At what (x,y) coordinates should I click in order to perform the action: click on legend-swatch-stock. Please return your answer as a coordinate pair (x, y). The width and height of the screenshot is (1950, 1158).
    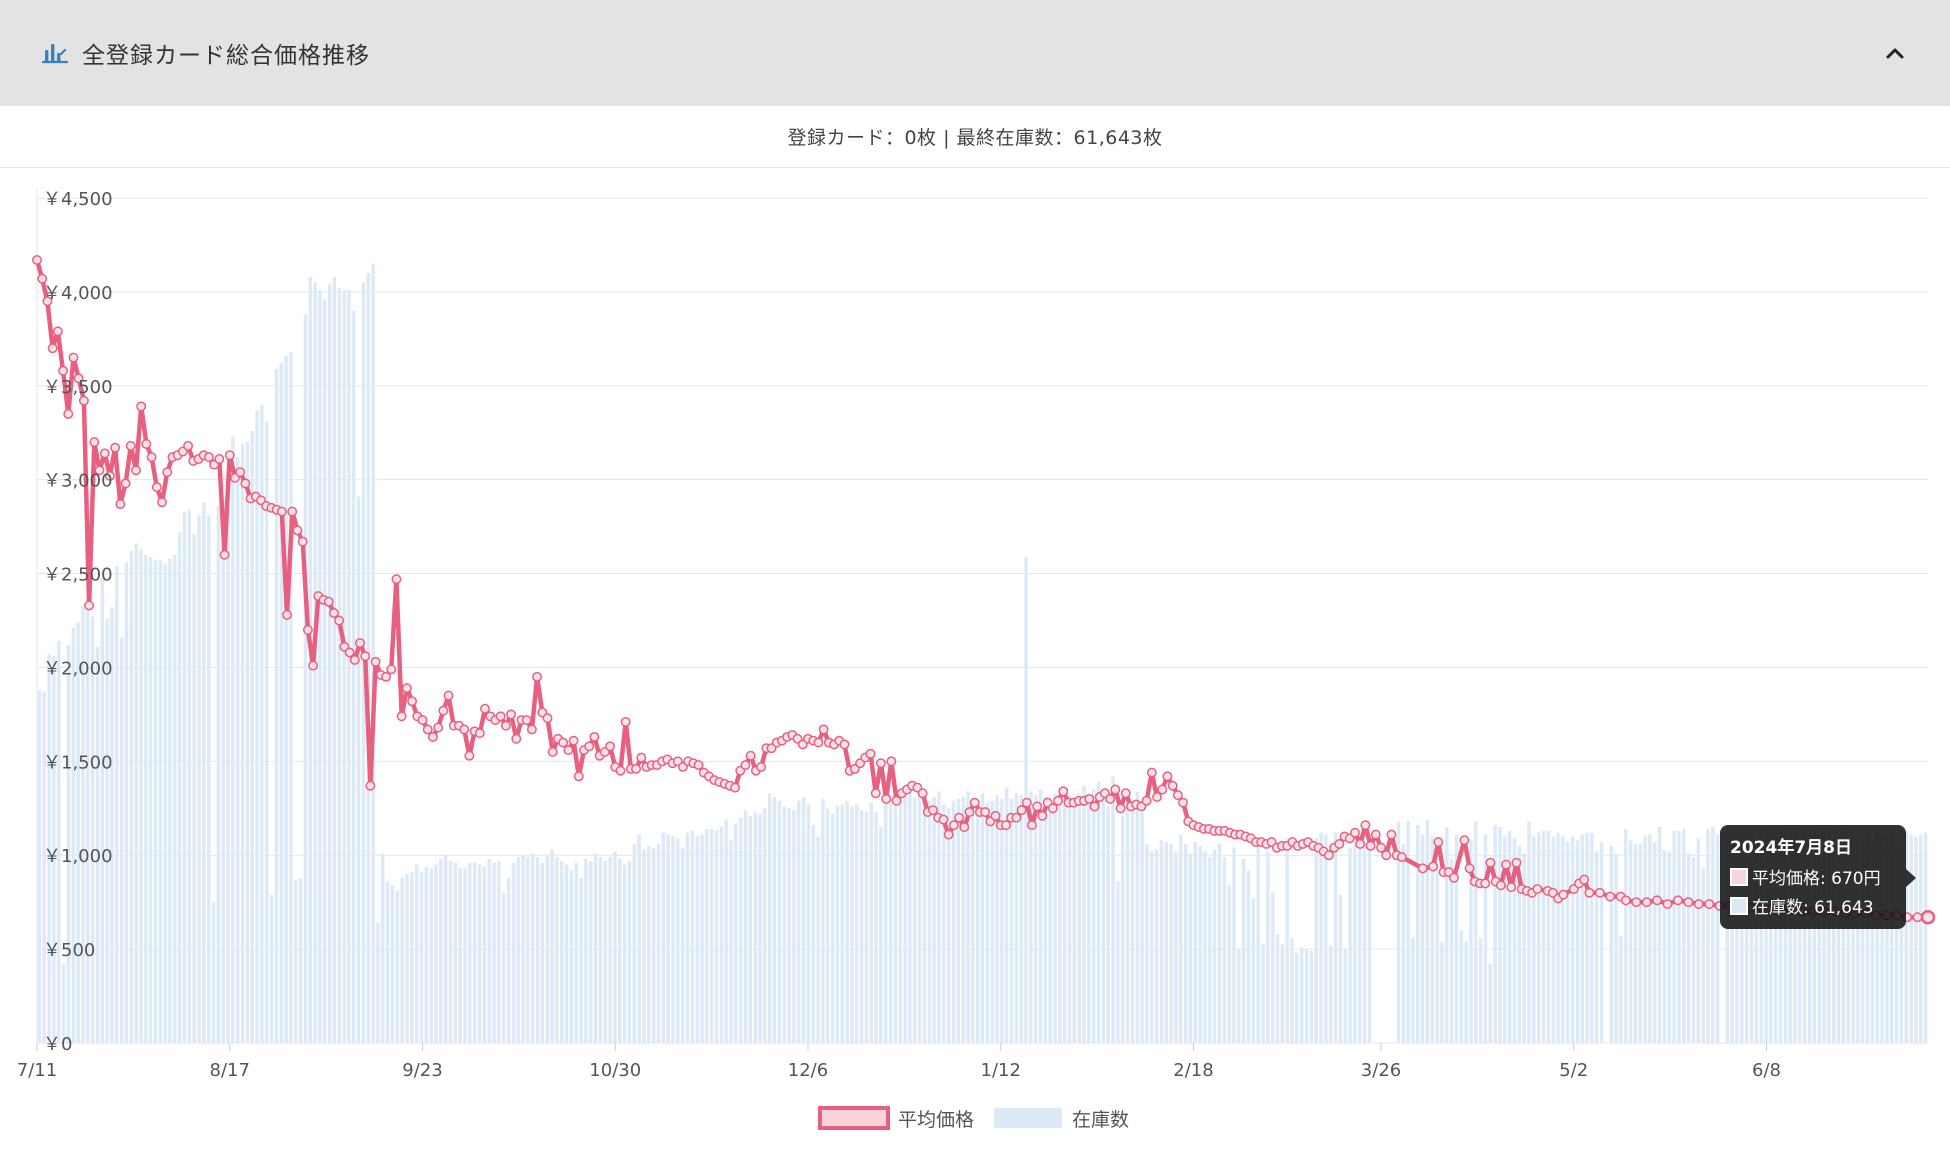
    Looking at the image, I should click on (1028, 1118).